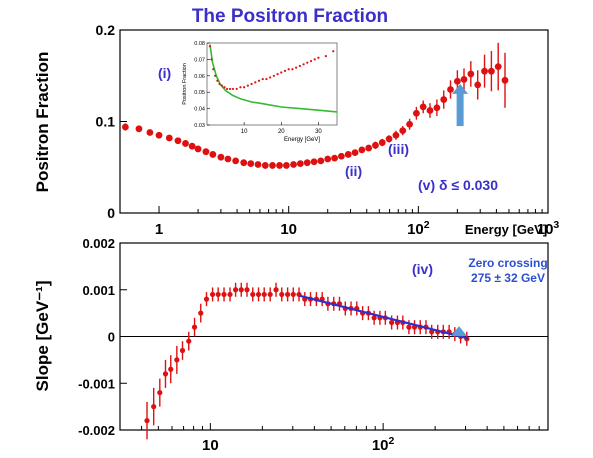 The image size is (593, 458). Describe the element at coordinates (106, 30) in the screenshot. I see `top-y-tick-label: 0.2` at that location.